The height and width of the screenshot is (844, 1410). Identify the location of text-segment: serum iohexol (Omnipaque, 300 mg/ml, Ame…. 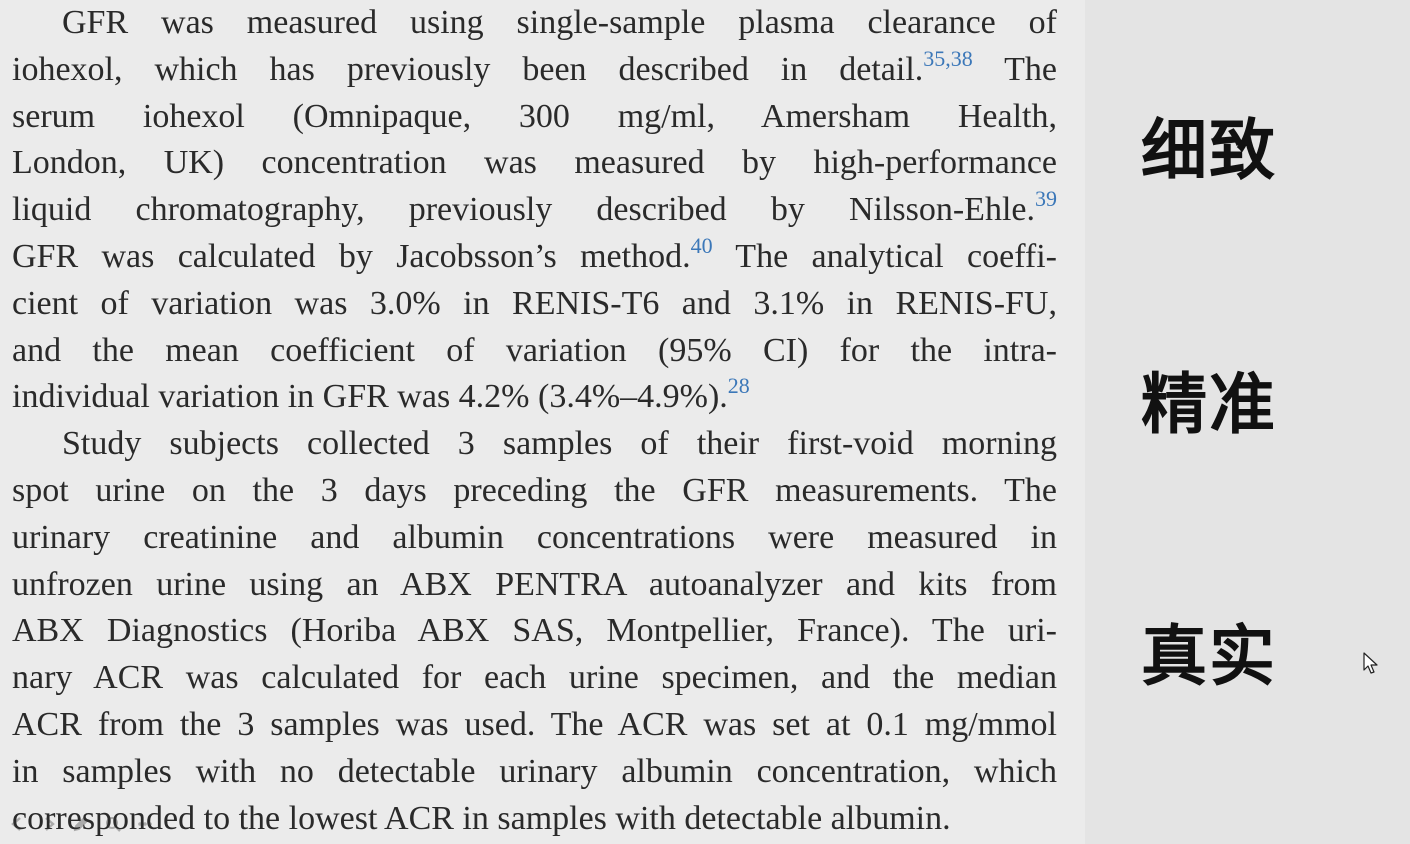
(534, 116).